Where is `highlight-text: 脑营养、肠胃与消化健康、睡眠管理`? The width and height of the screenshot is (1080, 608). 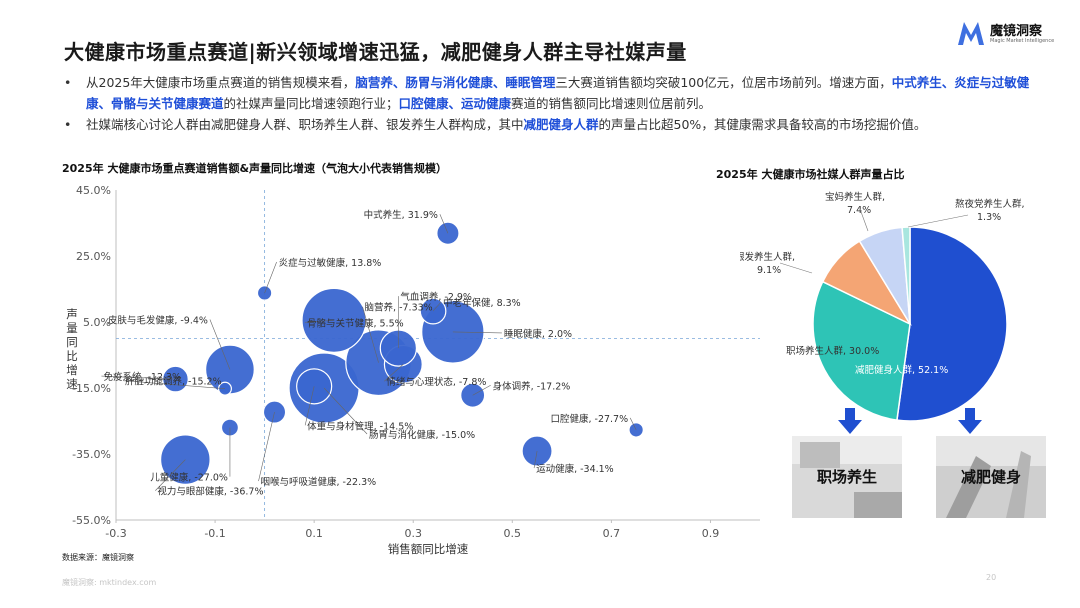 highlight-text: 脑营养、肠胃与消化健康、睡眠管理 is located at coordinates (455, 82).